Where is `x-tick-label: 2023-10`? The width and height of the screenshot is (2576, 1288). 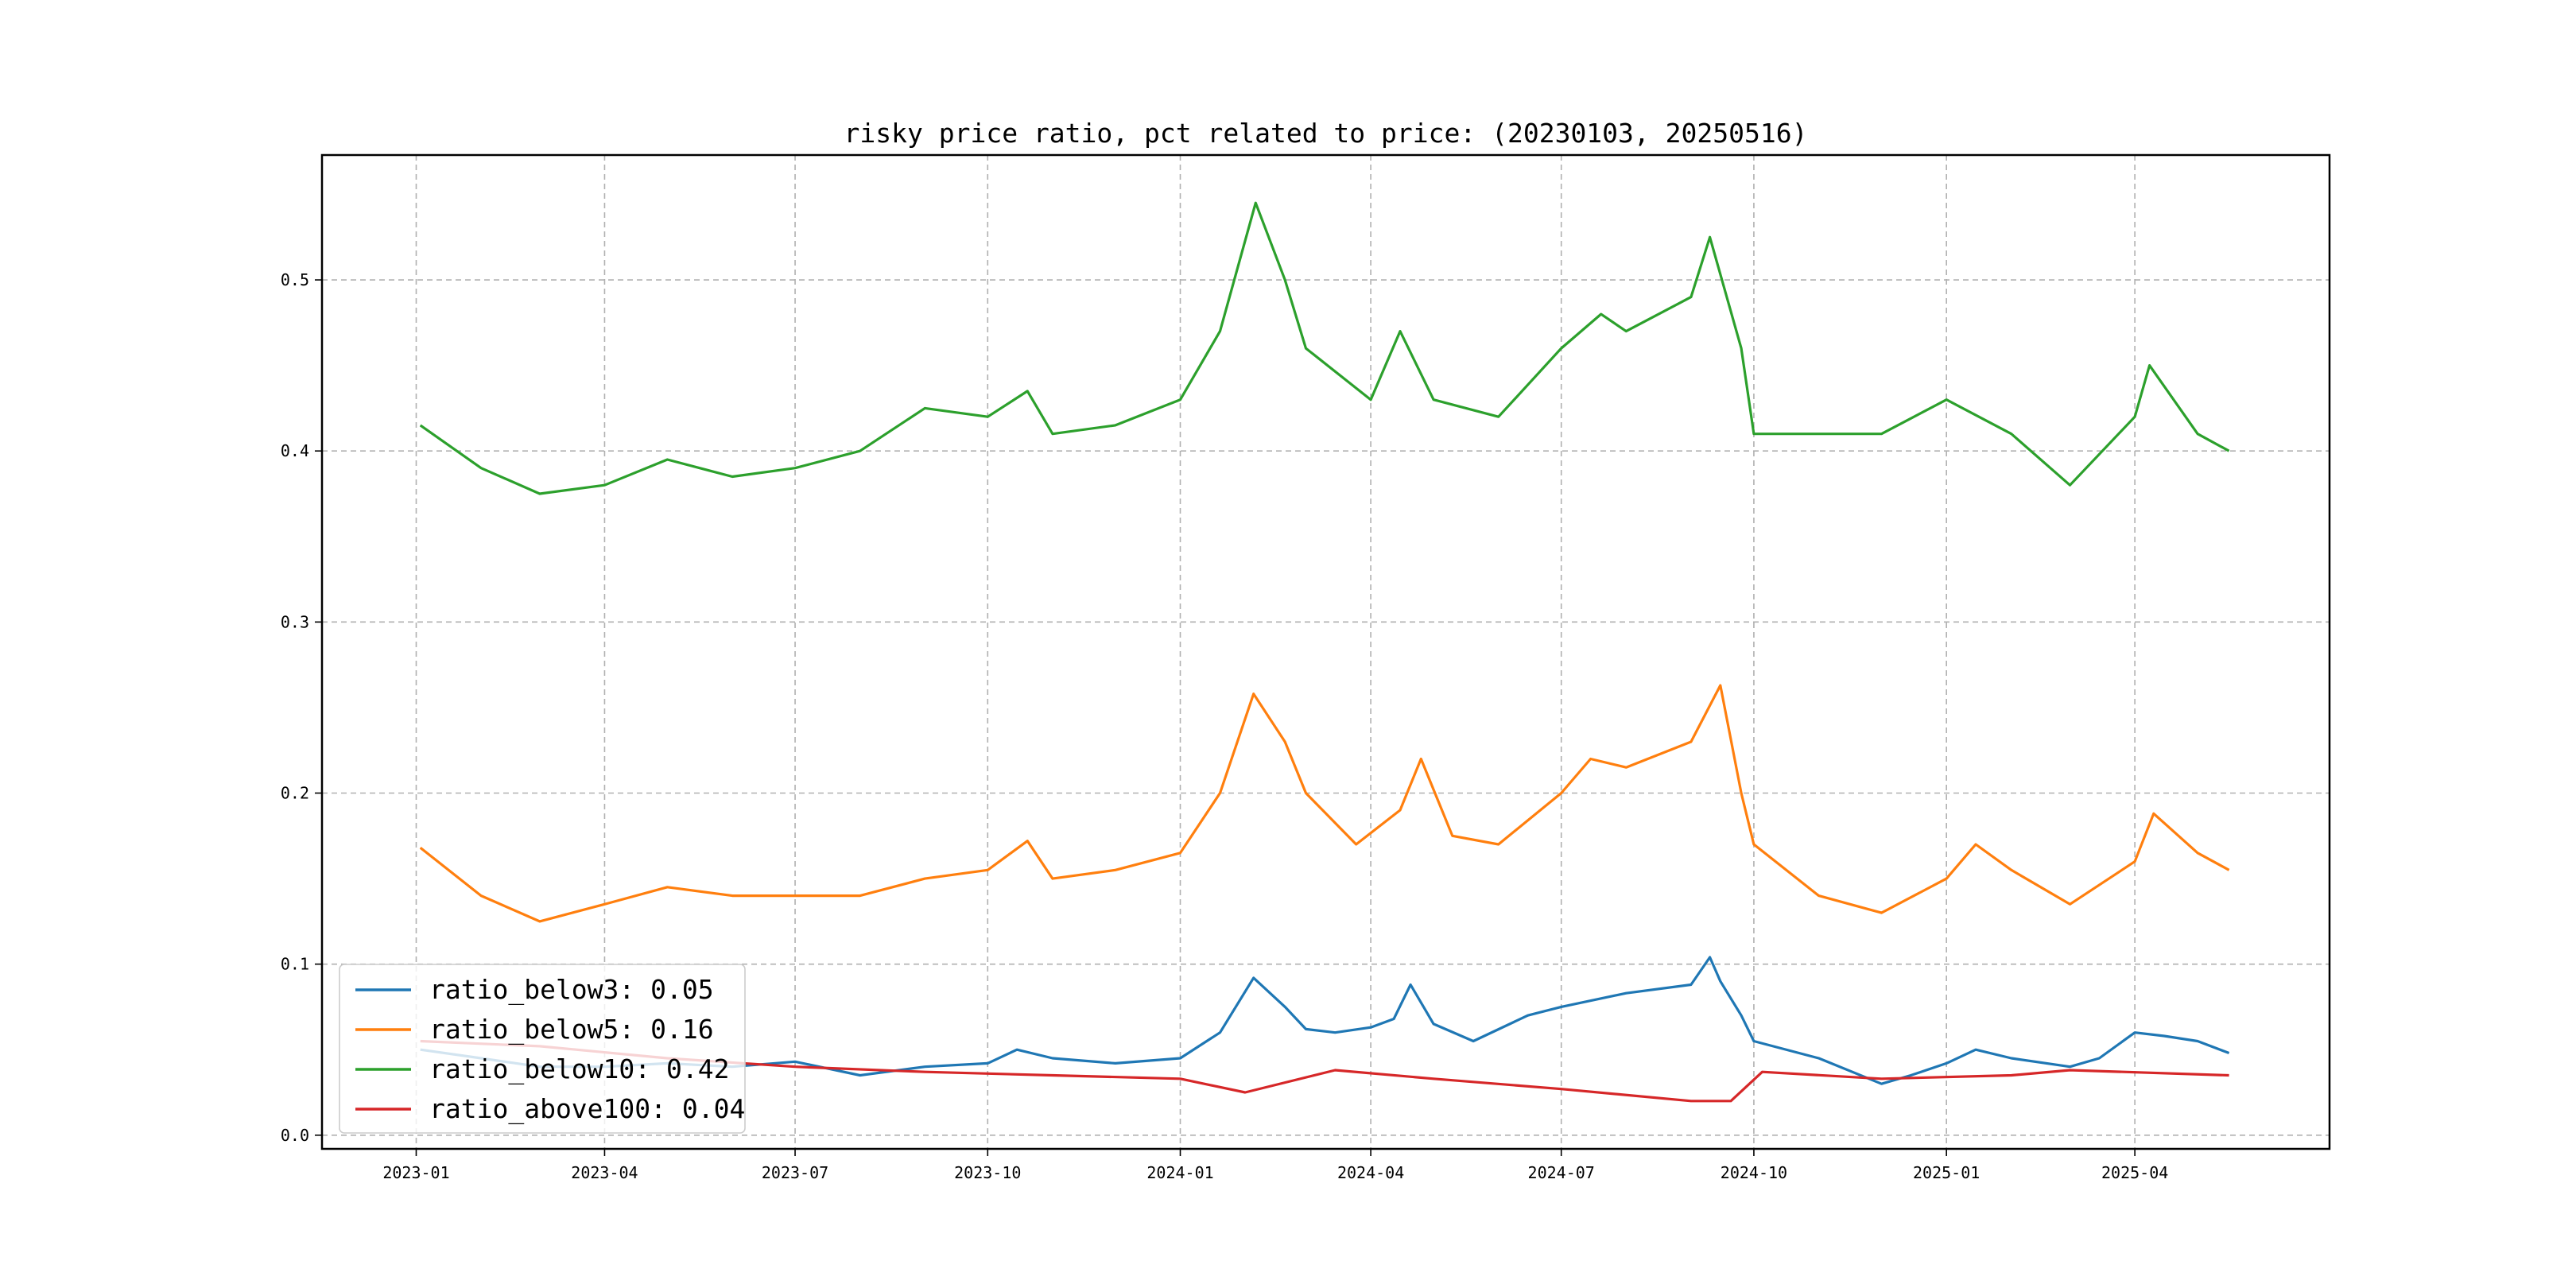 x-tick-label: 2023-10 is located at coordinates (988, 1172).